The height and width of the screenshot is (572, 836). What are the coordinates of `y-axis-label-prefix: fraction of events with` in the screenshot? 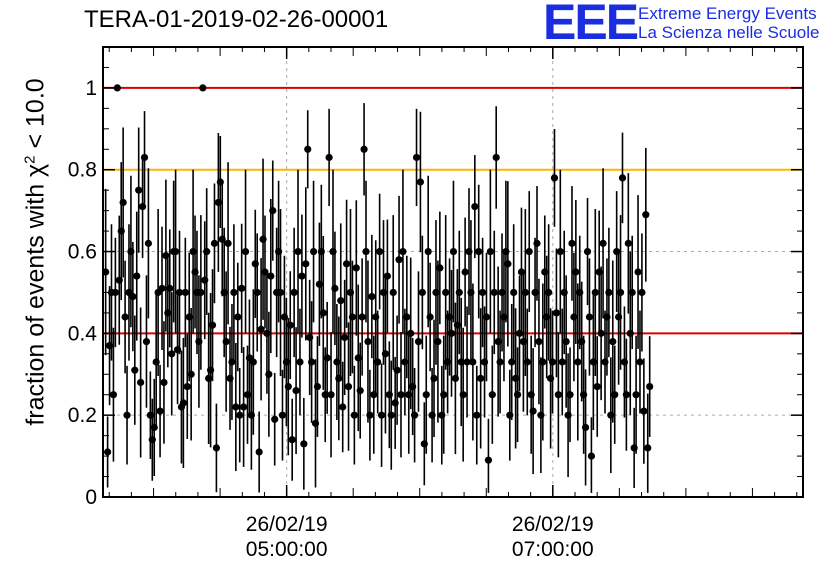 It's located at (35, 301).